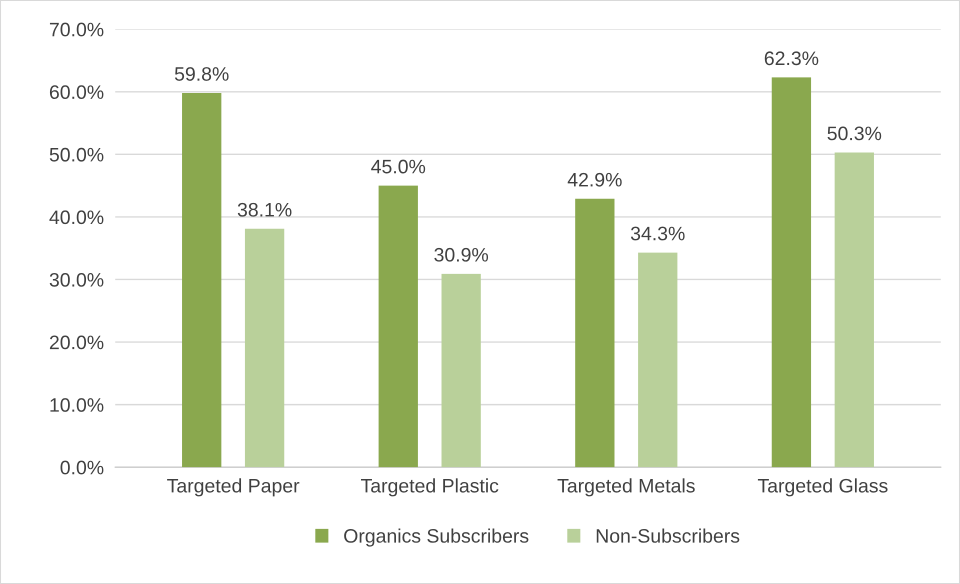 The height and width of the screenshot is (584, 960). I want to click on data-label: 45.0%, so click(398, 167).